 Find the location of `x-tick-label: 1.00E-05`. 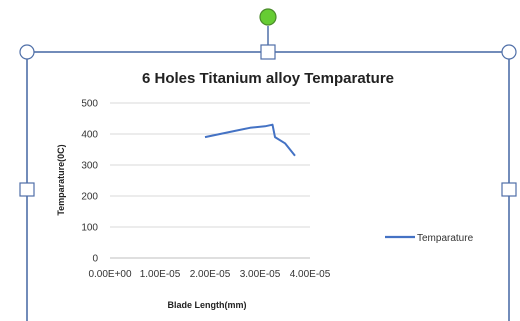

x-tick-label: 1.00E-05 is located at coordinates (160, 274).